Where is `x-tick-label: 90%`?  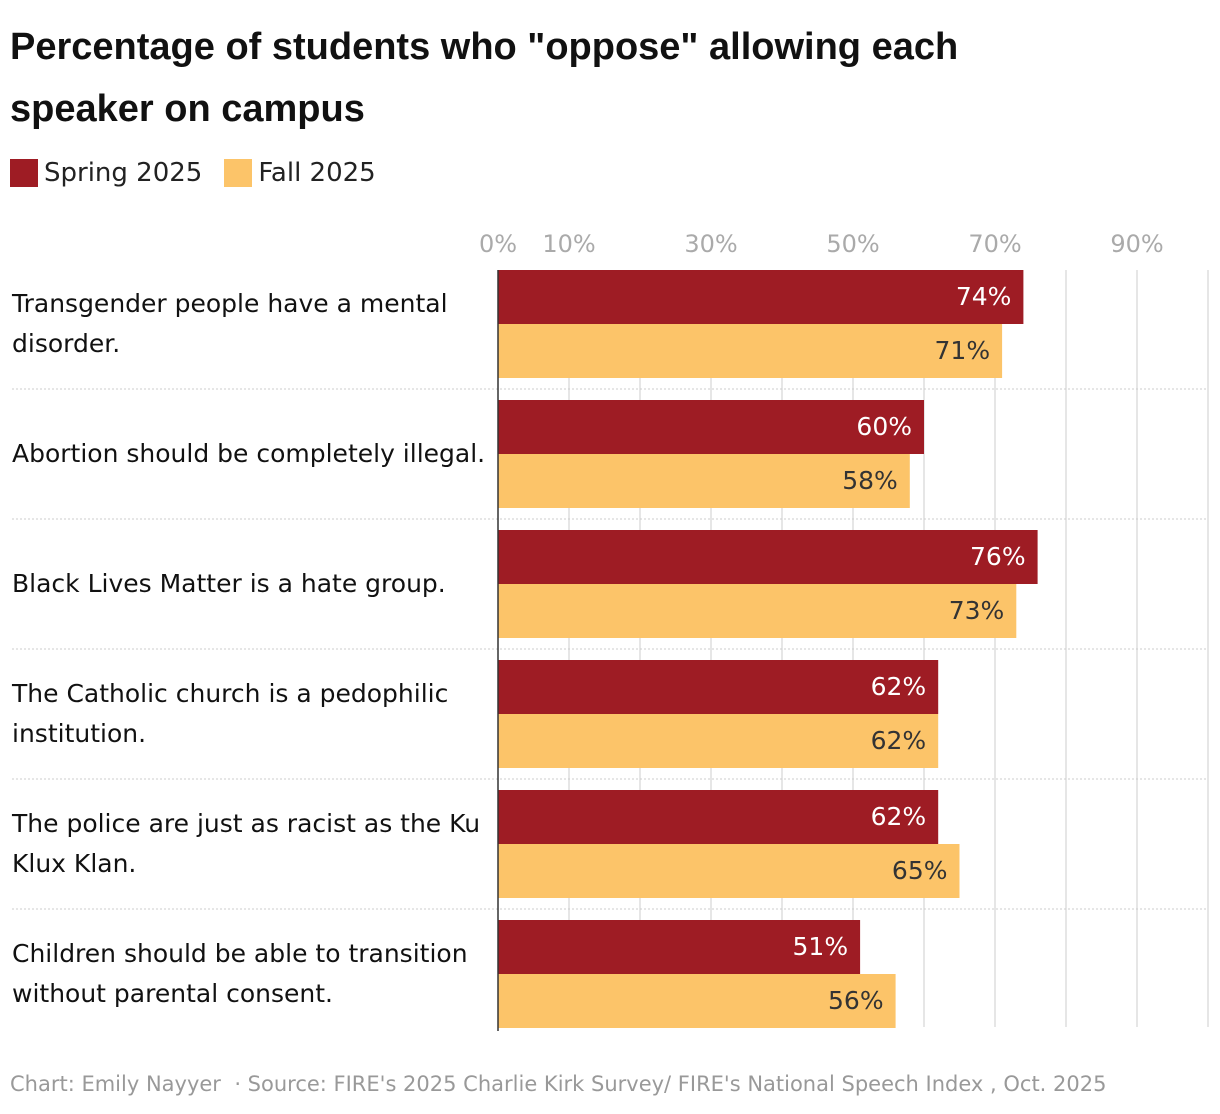
x-tick-label: 90% is located at coordinates (1136, 244).